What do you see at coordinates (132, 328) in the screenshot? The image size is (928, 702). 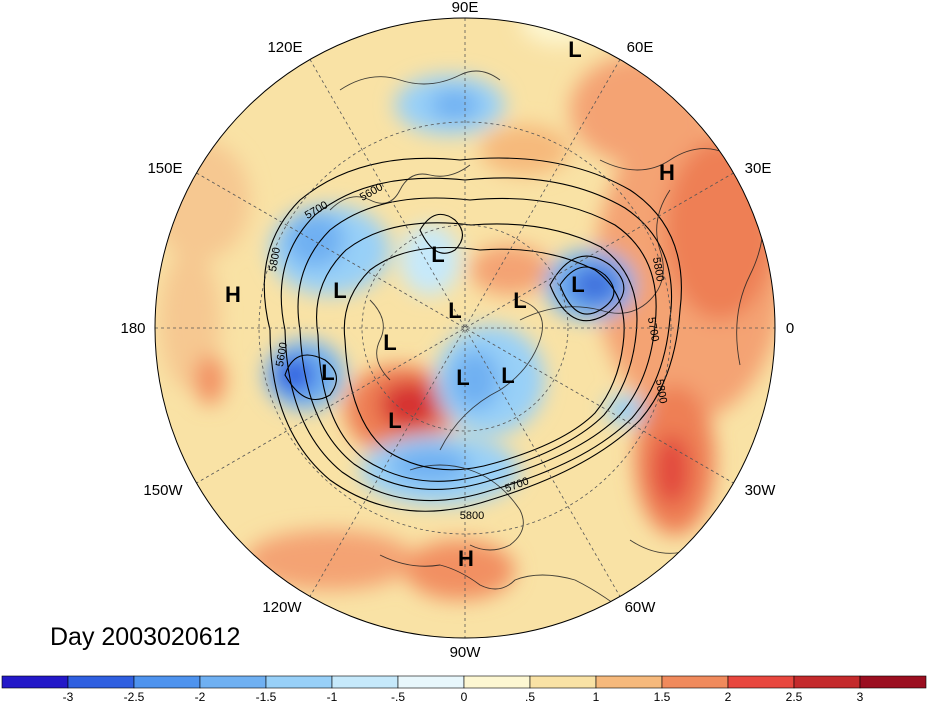 I see `longitude-label: 180` at bounding box center [132, 328].